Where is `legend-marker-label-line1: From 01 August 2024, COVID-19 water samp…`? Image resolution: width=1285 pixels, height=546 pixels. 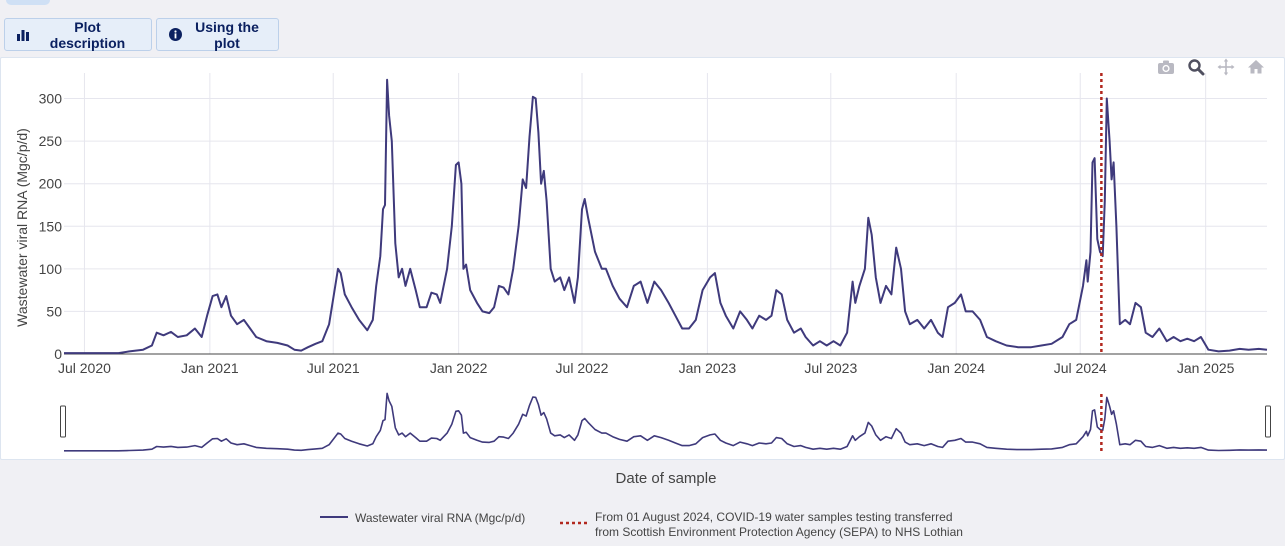
legend-marker-label-line1: From 01 August 2024, COVID-19 water samp… is located at coordinates (774, 517).